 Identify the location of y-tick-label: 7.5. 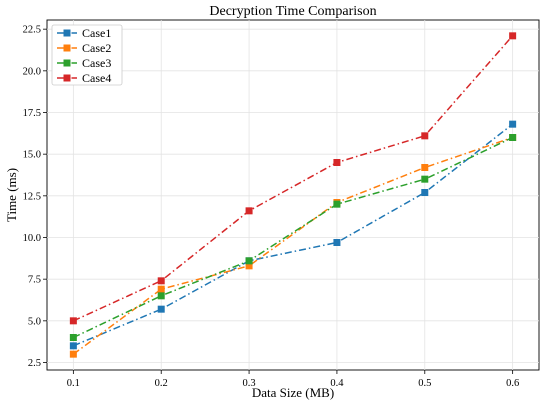
(34, 280).